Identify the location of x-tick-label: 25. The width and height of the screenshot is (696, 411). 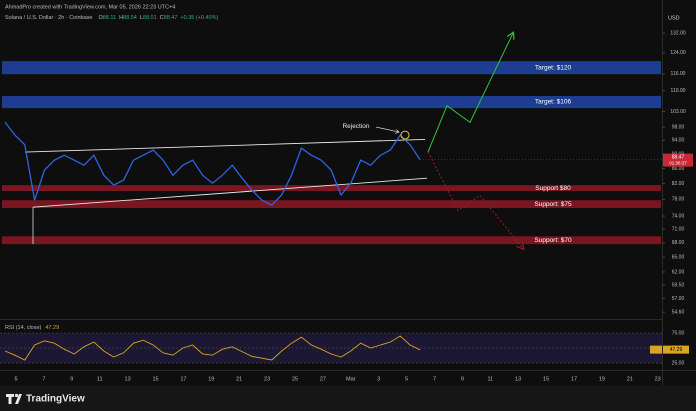
(295, 379).